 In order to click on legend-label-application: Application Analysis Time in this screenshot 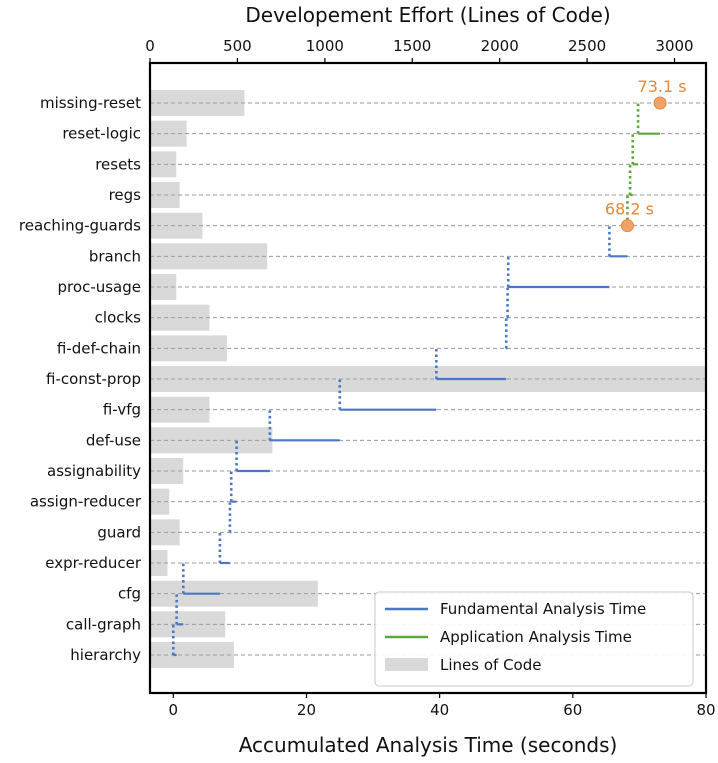, I will do `click(536, 637)`.